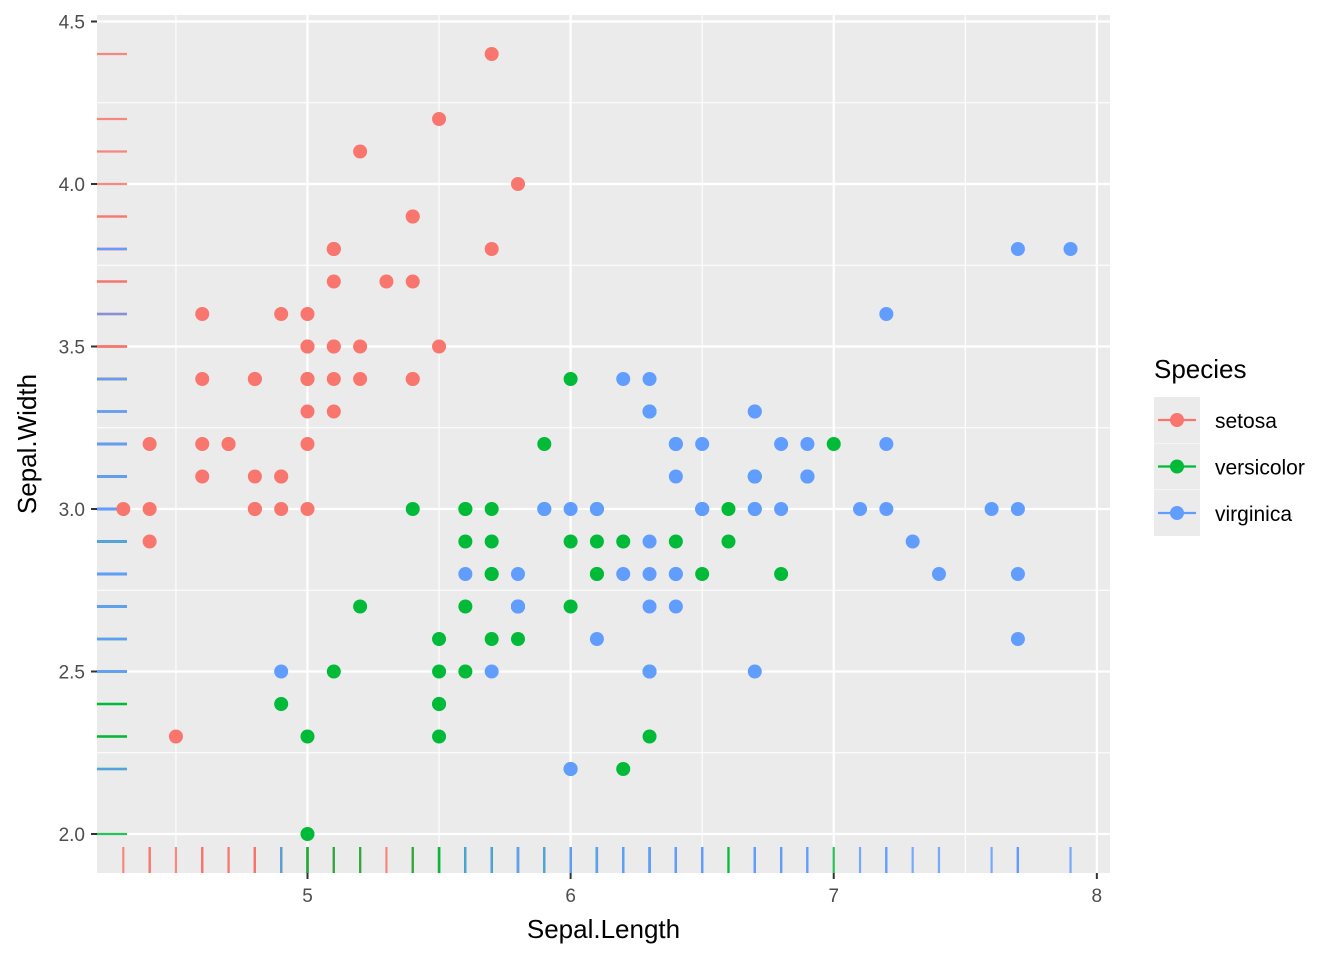  I want to click on legend-label-virginica: virginica, so click(1253, 514).